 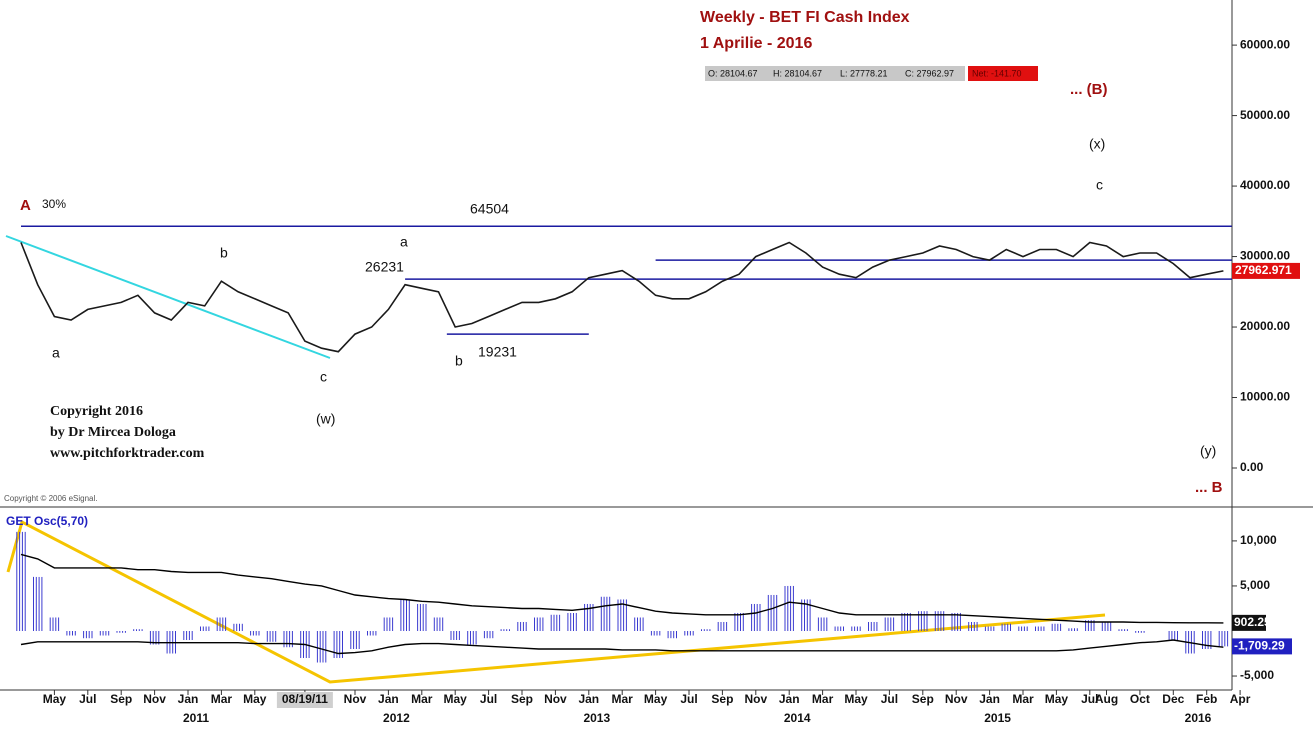 What do you see at coordinates (805, 17) in the screenshot?
I see `chart-title: Weekly - BET FI Cash Index` at bounding box center [805, 17].